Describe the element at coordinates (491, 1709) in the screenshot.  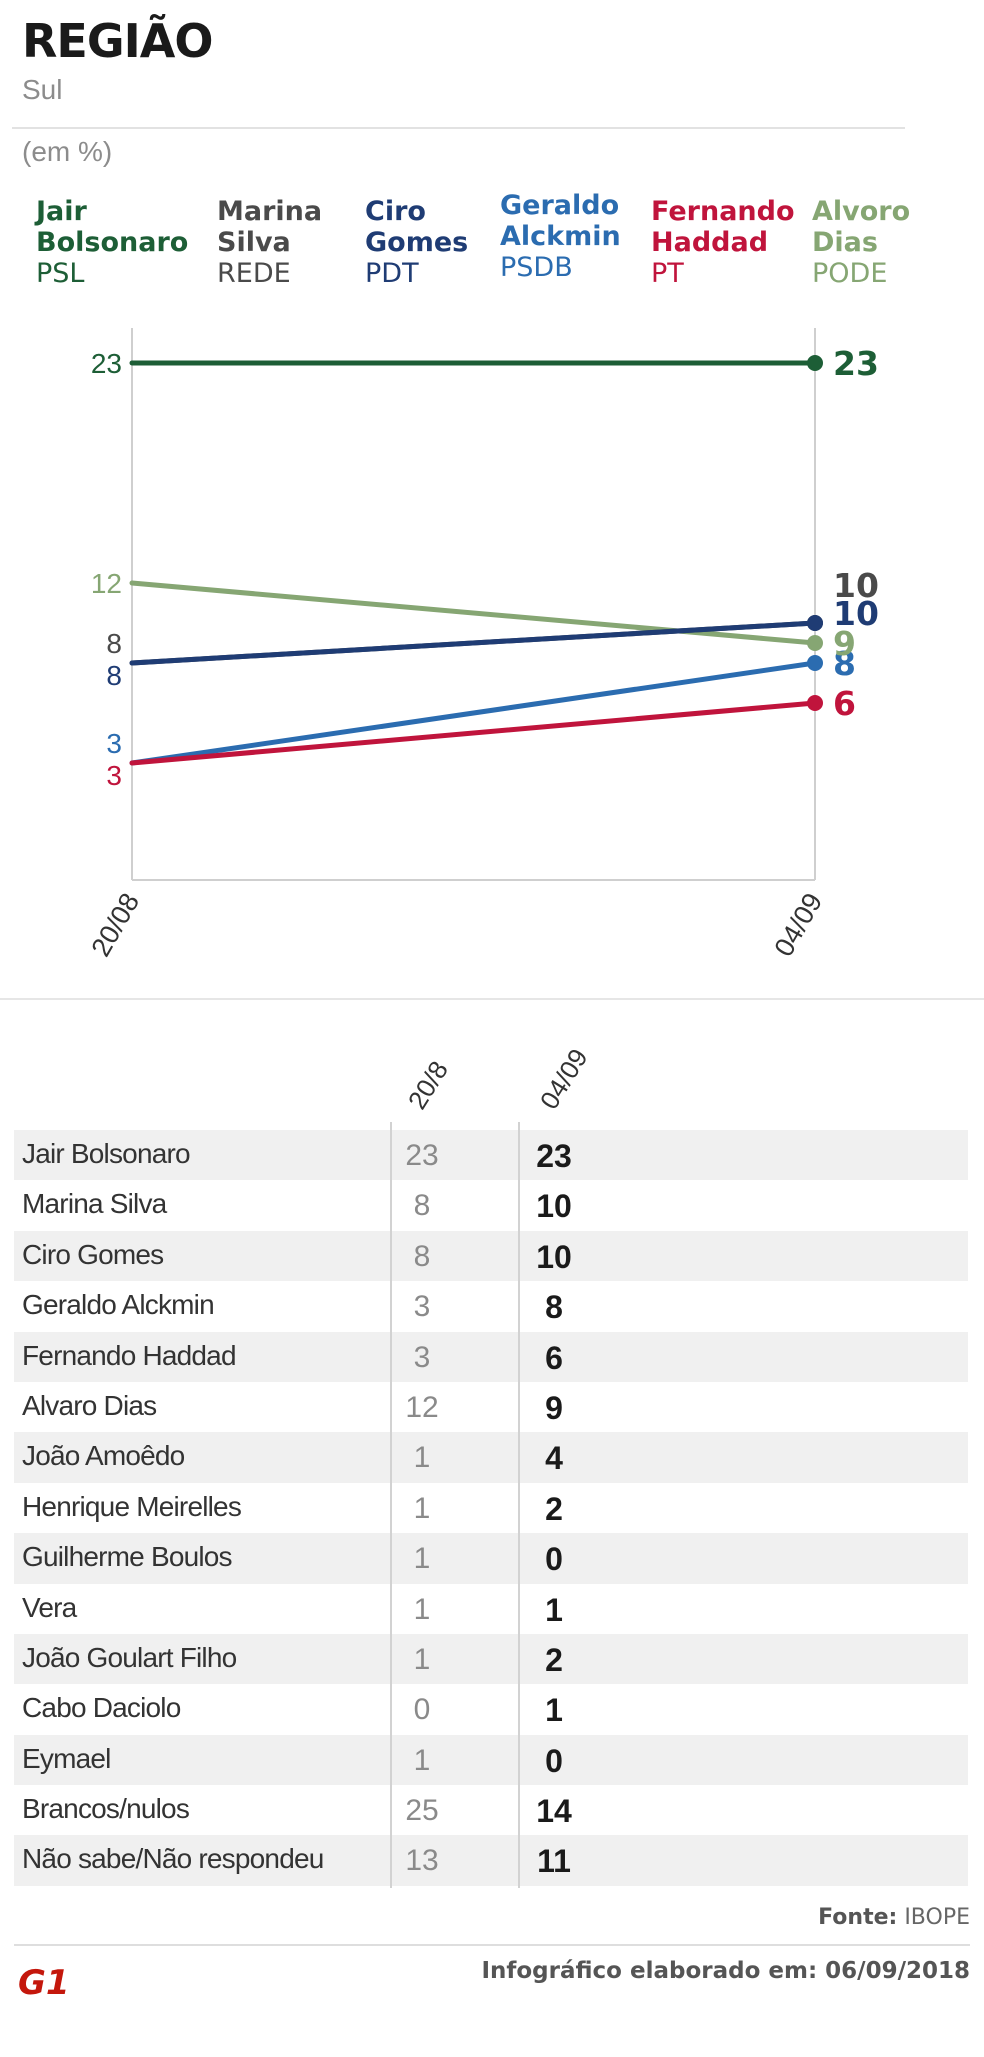
I see `table-row: Cabo Daciolo 0 1` at that location.